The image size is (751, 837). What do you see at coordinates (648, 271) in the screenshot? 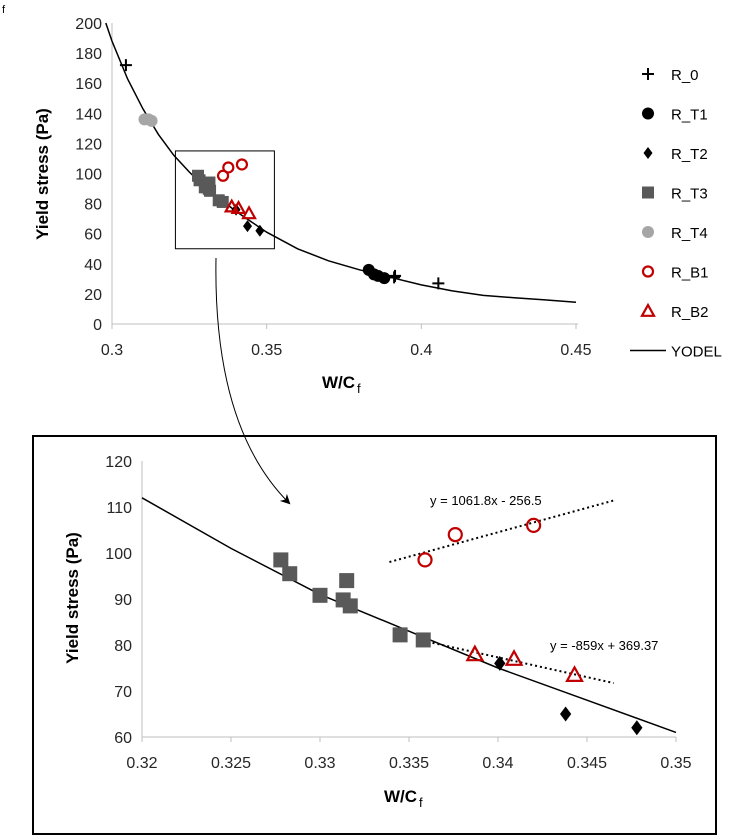
I see `legend-marker-r-b1` at bounding box center [648, 271].